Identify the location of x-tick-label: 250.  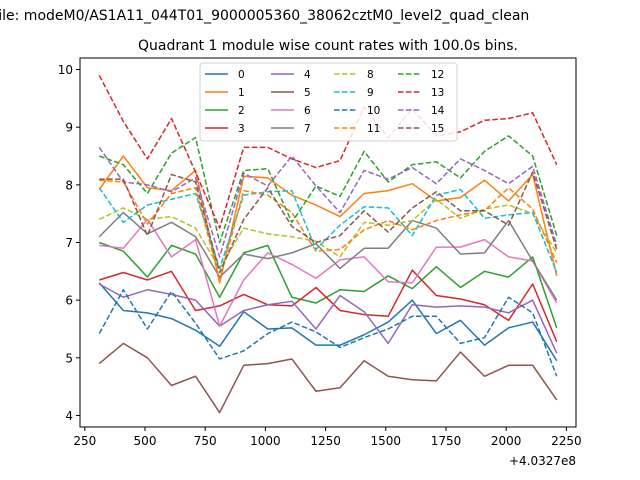
(84, 441).